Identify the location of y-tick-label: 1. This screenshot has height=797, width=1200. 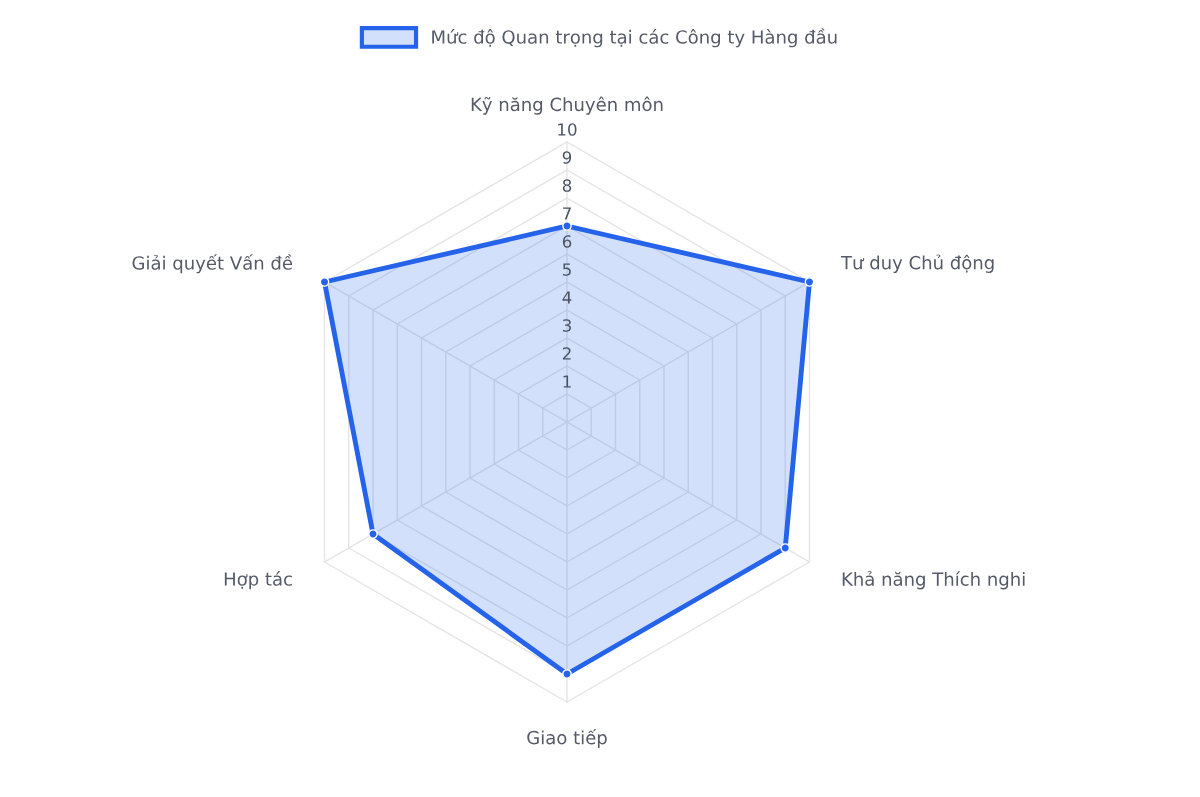
(567, 381).